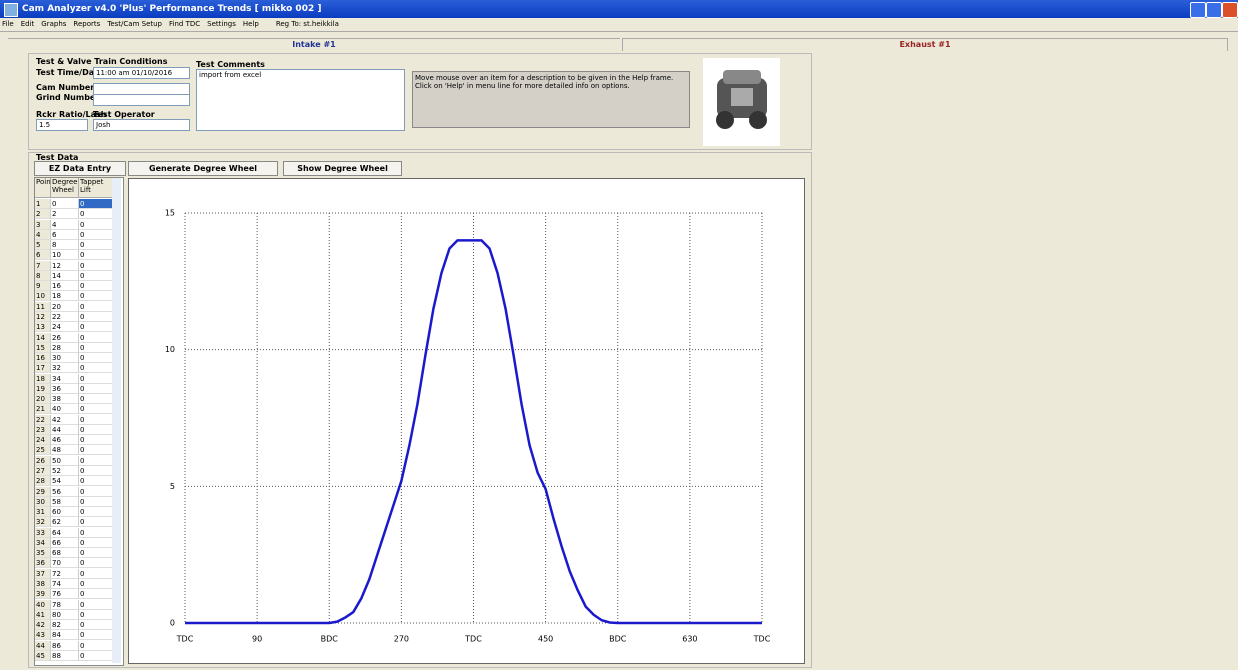 The image size is (1238, 670). I want to click on table-cell: 80, so click(65, 614).